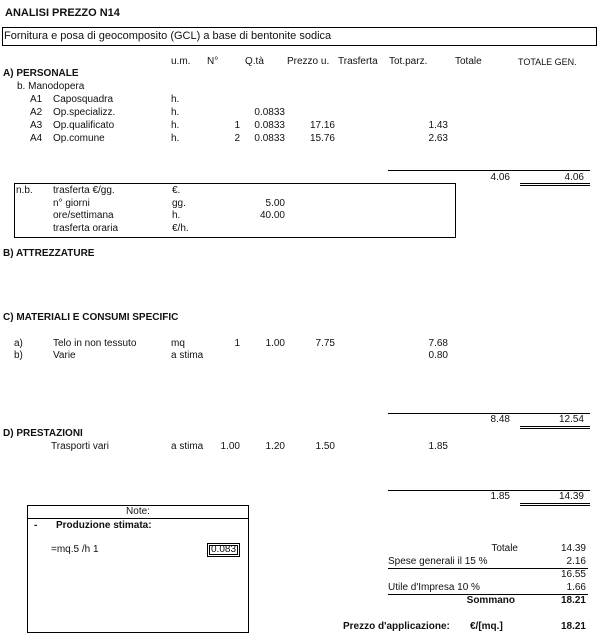 The image size is (600, 638). What do you see at coordinates (36, 112) in the screenshot?
I see `item-code: A2` at bounding box center [36, 112].